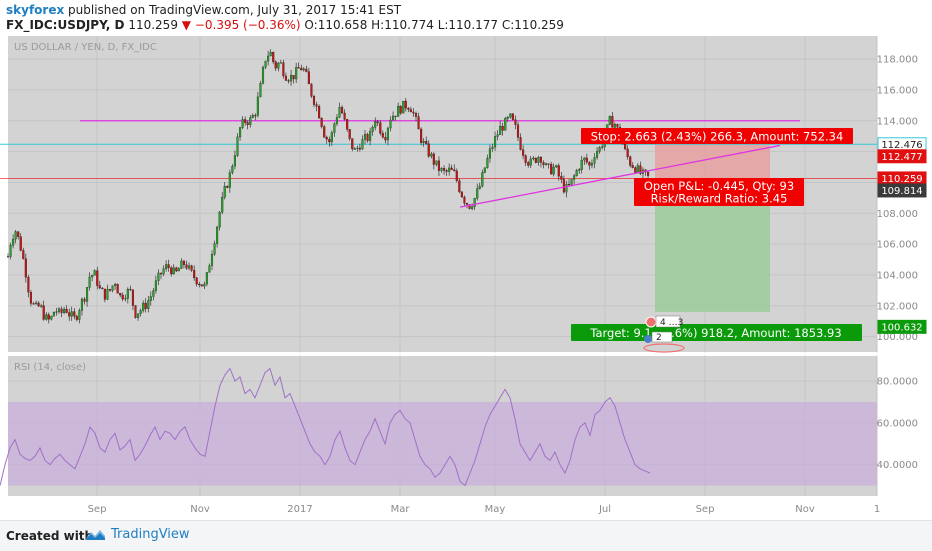 This screenshot has height=551, width=932. Describe the element at coordinates (897, 337) in the screenshot. I see `price-tick-label: 100.000` at that location.